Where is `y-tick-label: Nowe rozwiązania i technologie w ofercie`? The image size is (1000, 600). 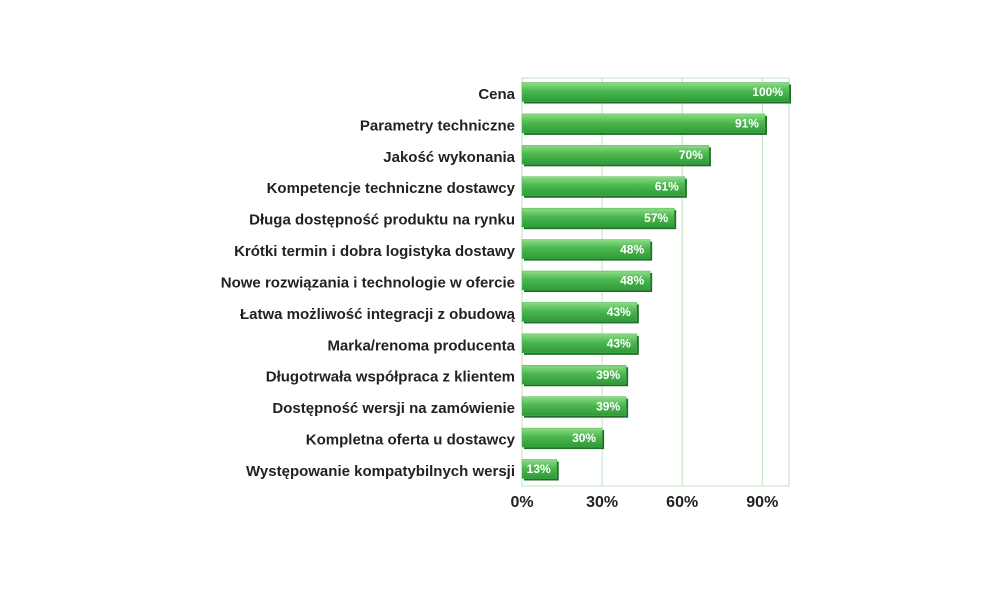
y-tick-label: Nowe rozwiązania i technologie w ofercie is located at coordinates (368, 282).